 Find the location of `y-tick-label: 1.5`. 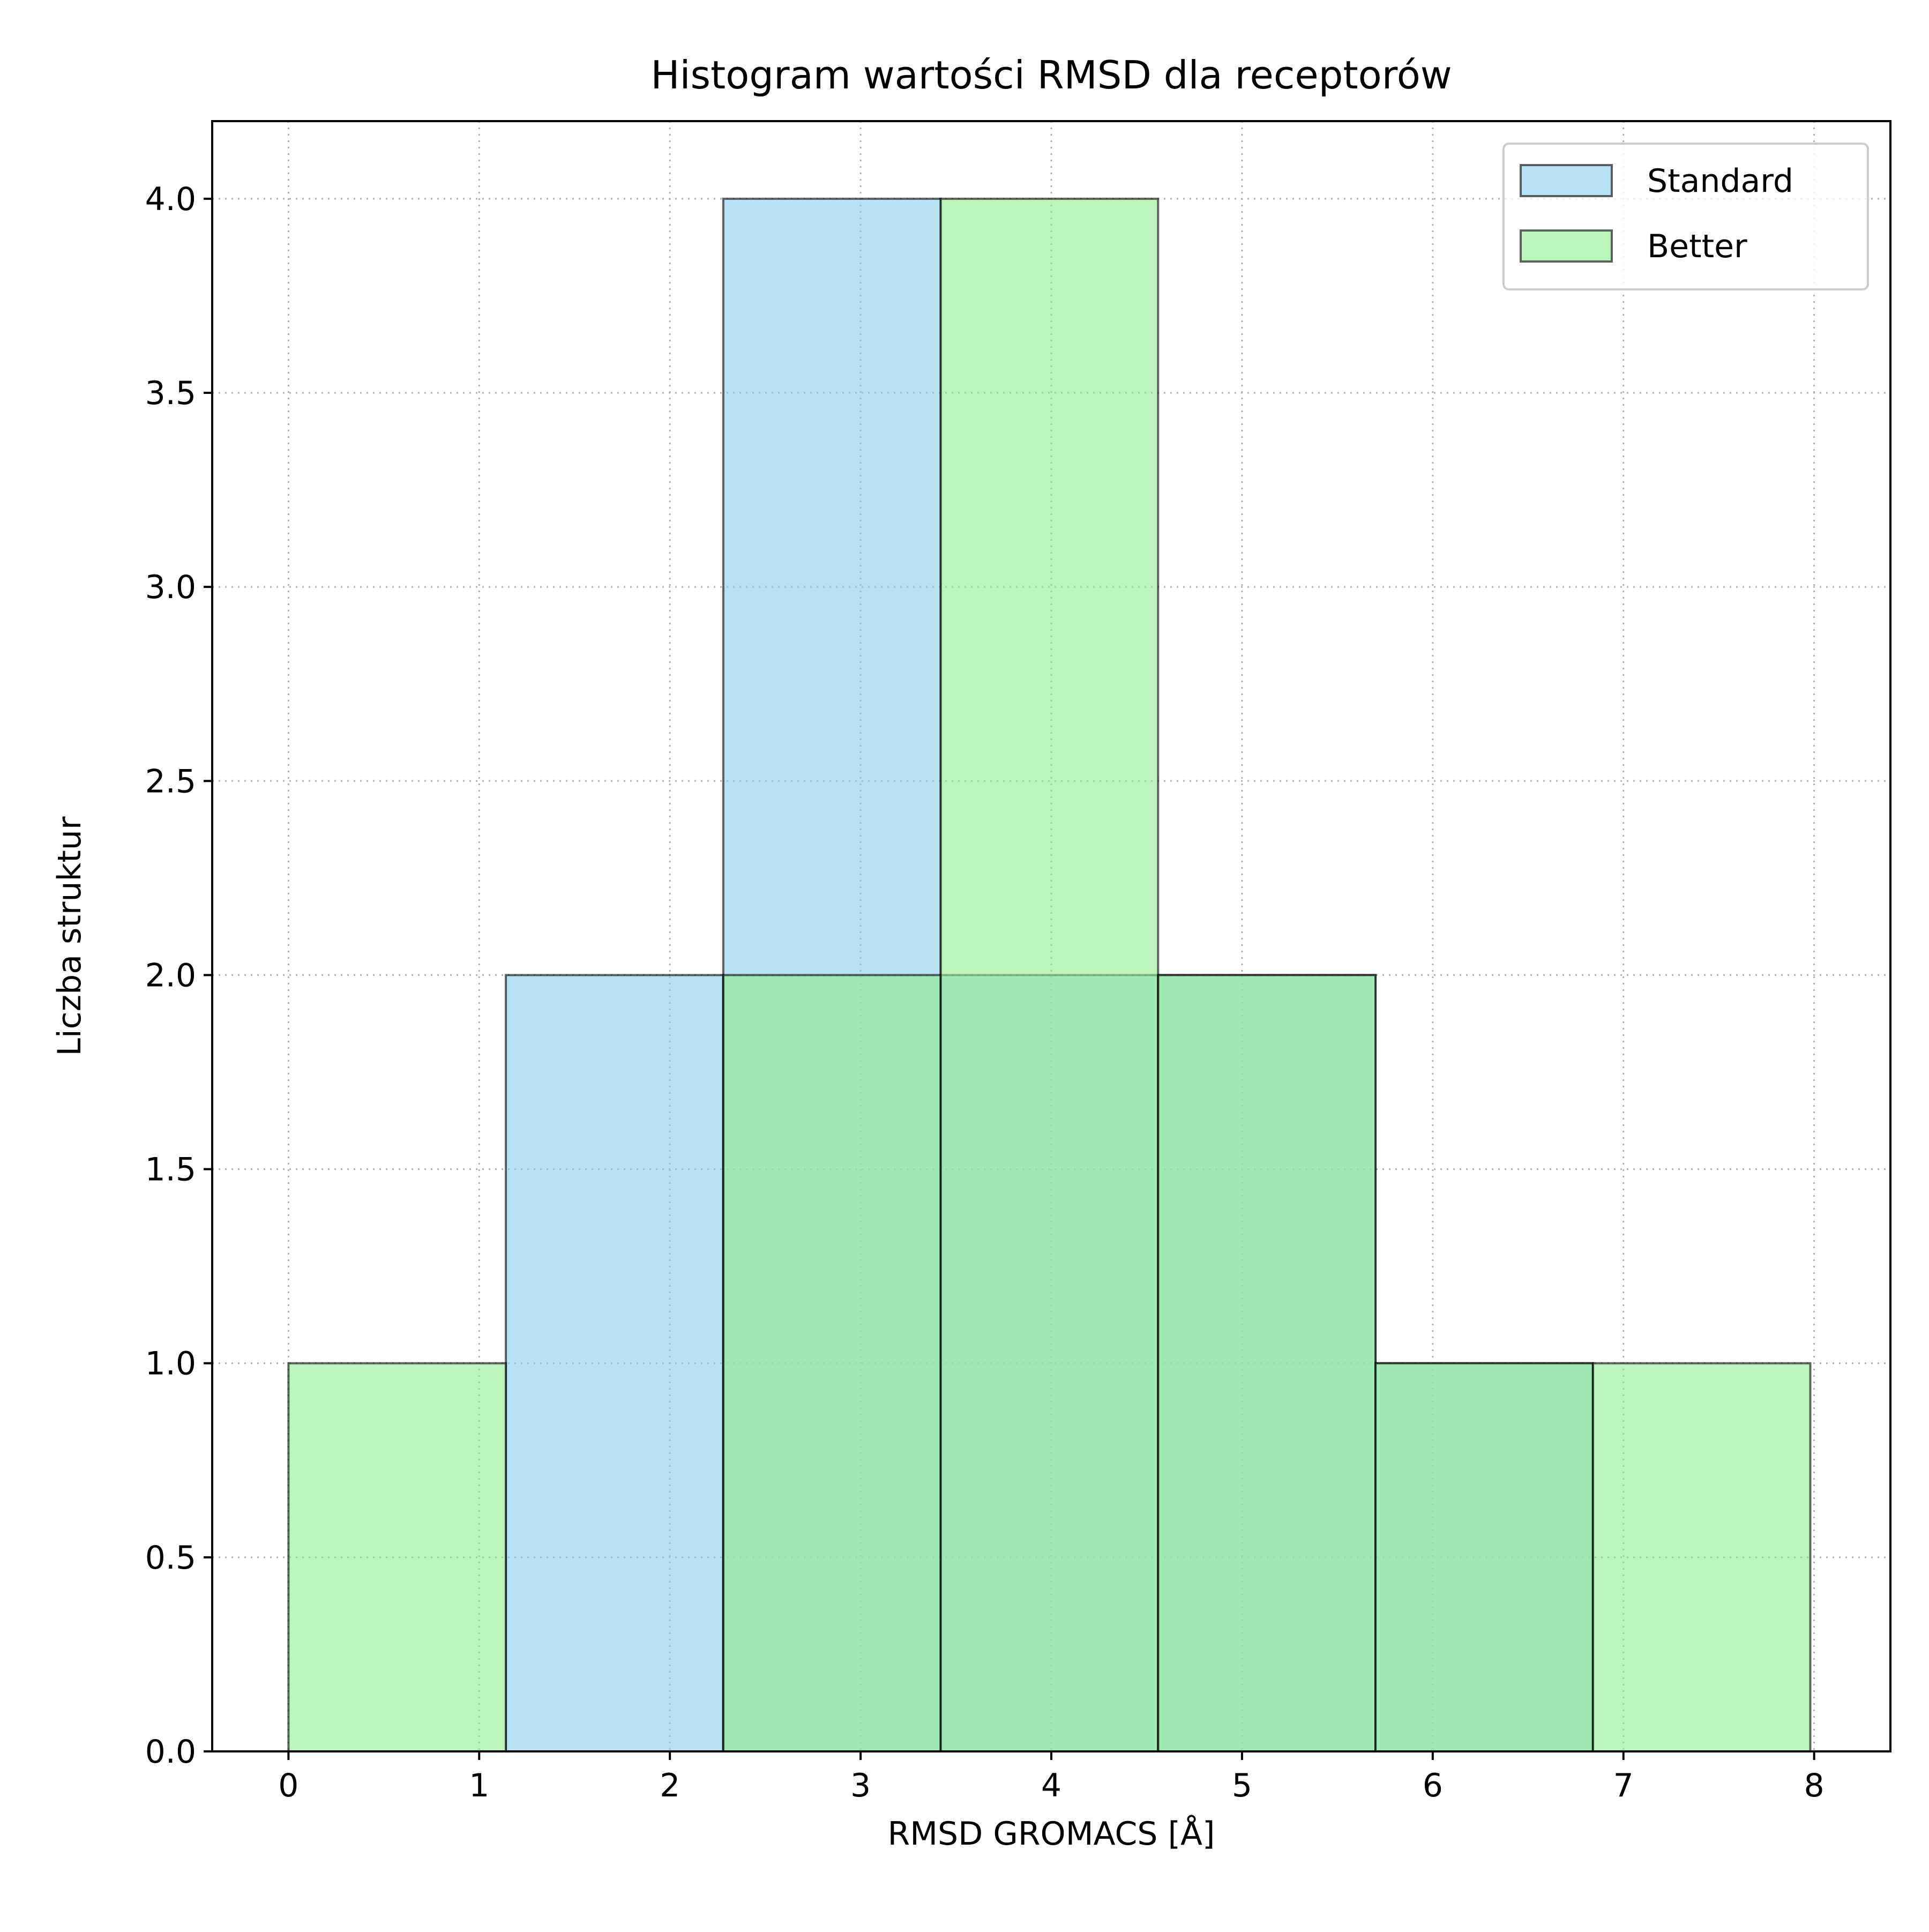

y-tick-label: 1.5 is located at coordinates (170, 1170).